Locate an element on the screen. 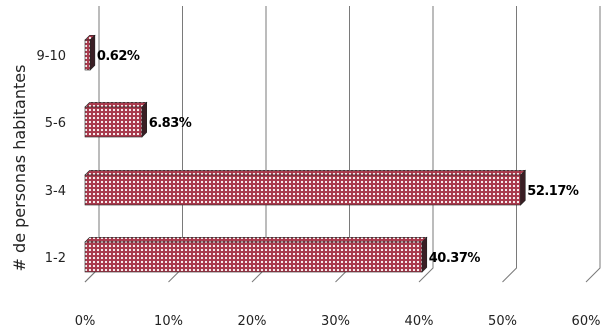 This screenshot has width=601, height=327. x-tick-label: 20% is located at coordinates (252, 320).